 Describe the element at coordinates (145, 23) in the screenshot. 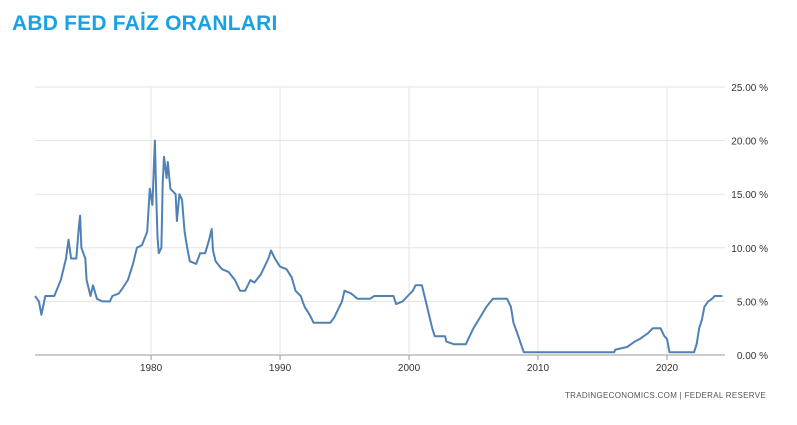

I see `page-title: ABD FED FAİZ ORANLARI` at that location.